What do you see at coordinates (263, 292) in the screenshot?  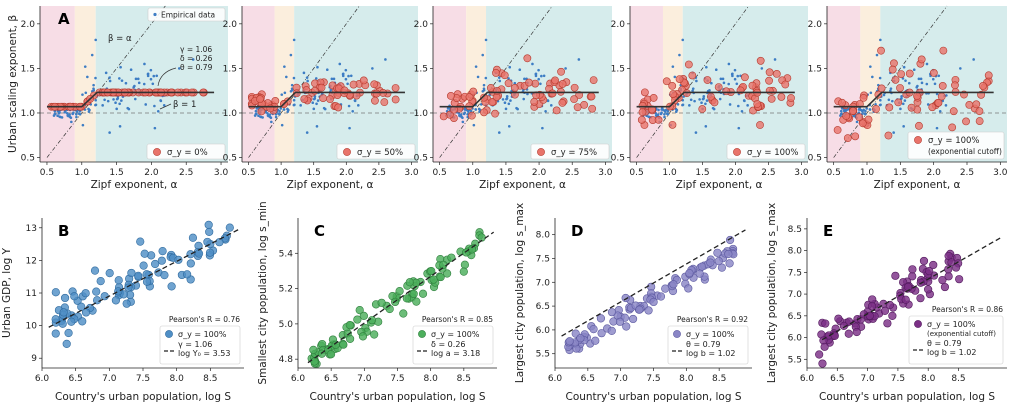 I see `y-axis-label: Smallest city population, log s_min` at bounding box center [263, 292].